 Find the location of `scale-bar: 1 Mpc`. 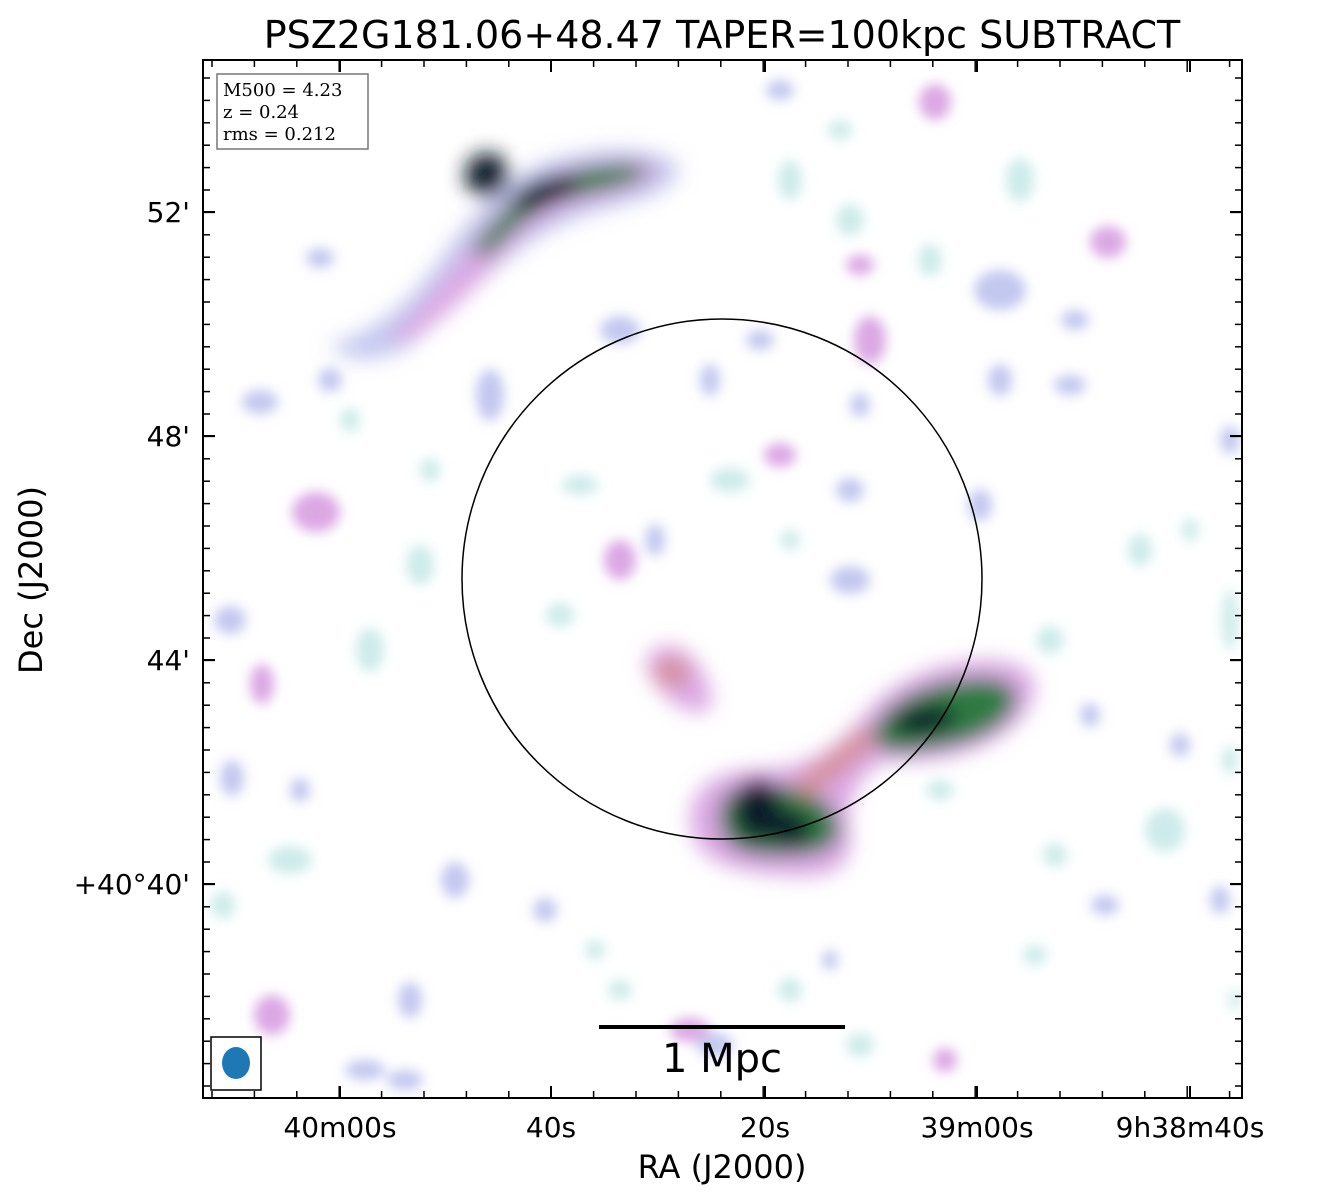

scale-bar: 1 Mpc is located at coordinates (722, 1053).